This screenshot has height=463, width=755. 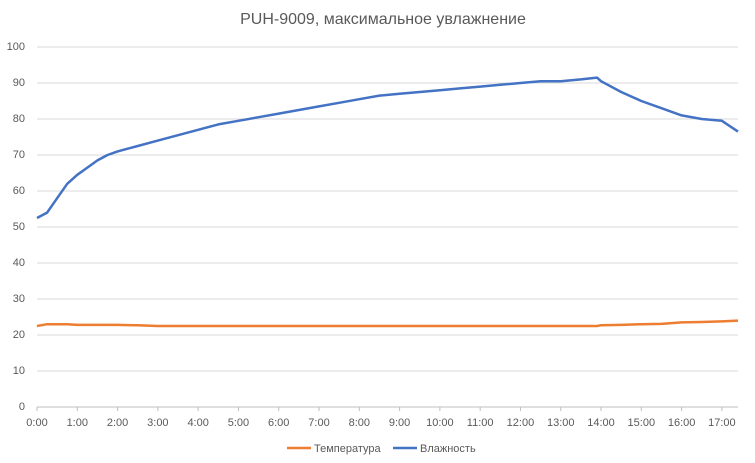 I want to click on y-tick-label: 50, so click(x=19, y=227).